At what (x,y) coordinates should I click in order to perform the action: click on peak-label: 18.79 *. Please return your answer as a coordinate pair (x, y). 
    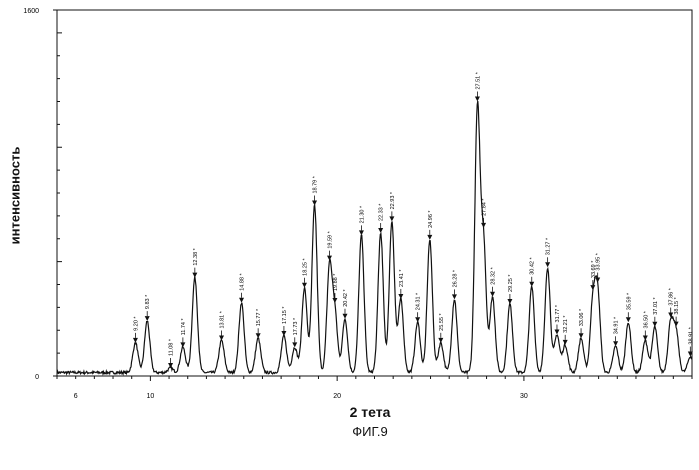
    Looking at the image, I should click on (316, 184).